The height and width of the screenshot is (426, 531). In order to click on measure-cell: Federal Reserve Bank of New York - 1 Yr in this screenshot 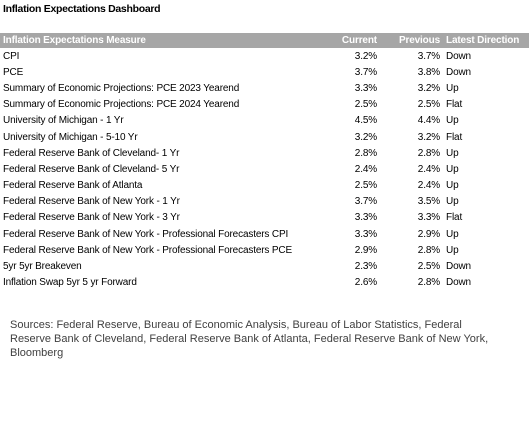, I will do `click(91, 202)`.